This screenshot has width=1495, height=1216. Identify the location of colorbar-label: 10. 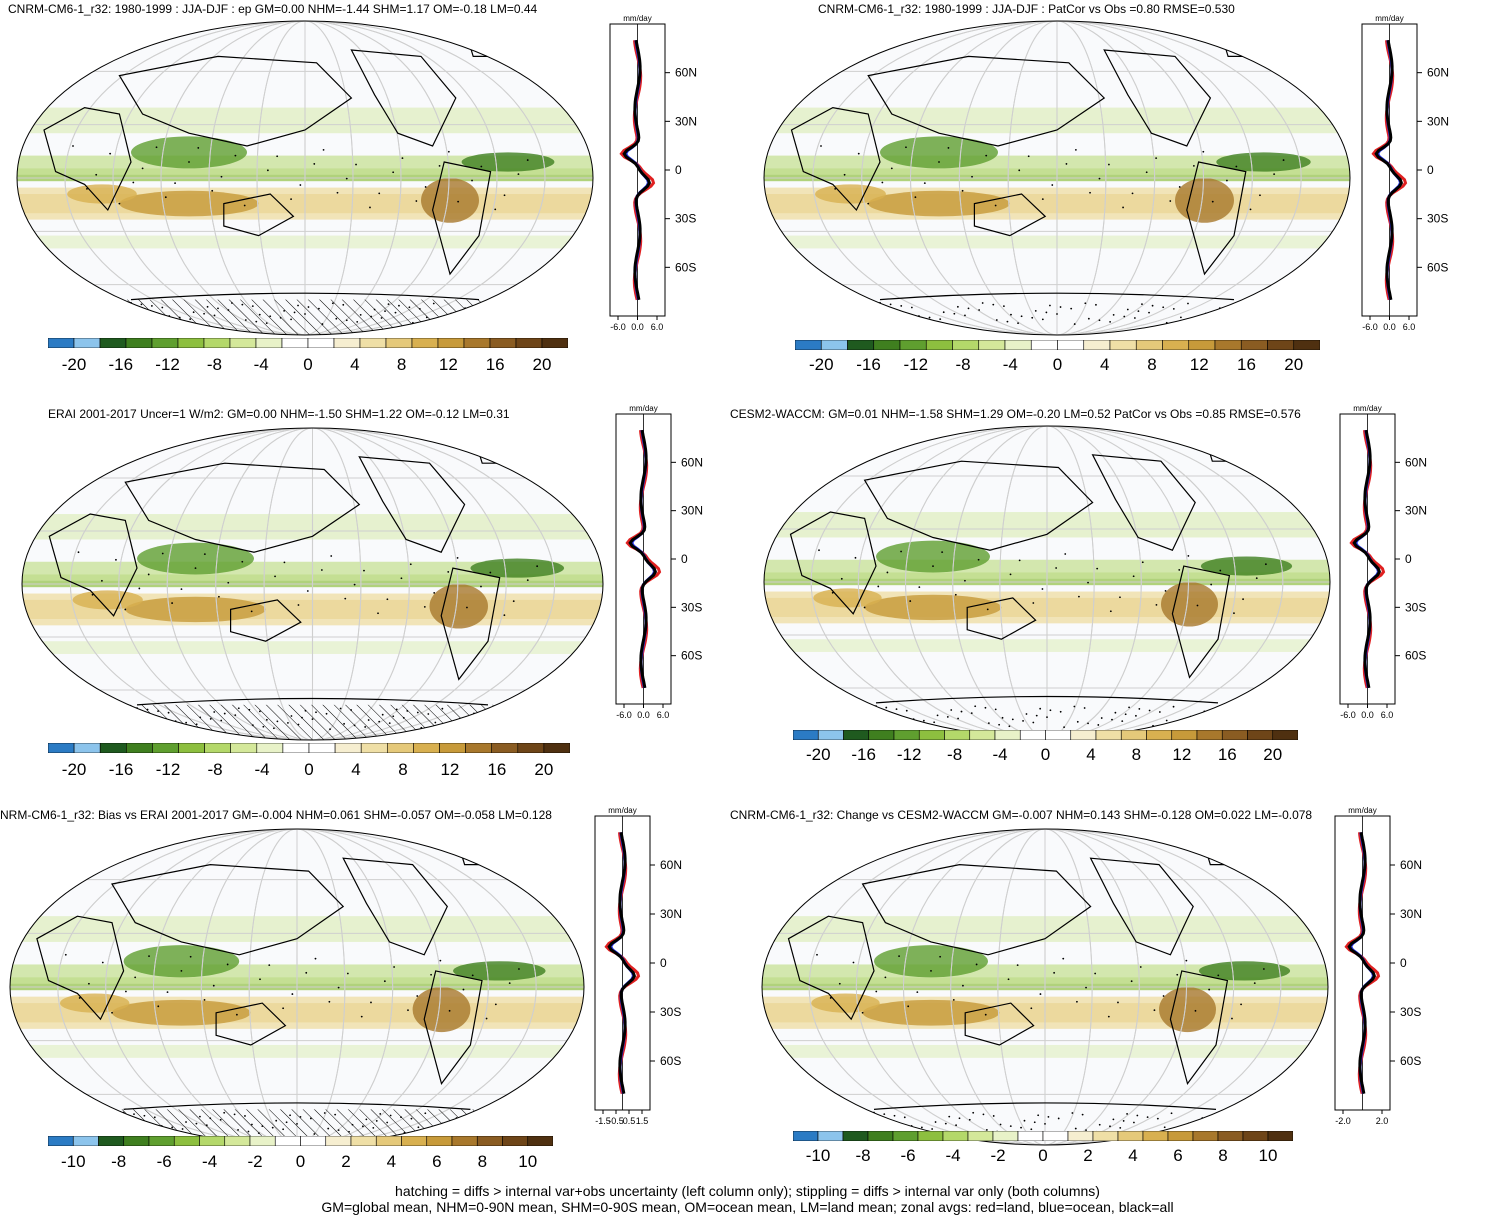
(1268, 1155).